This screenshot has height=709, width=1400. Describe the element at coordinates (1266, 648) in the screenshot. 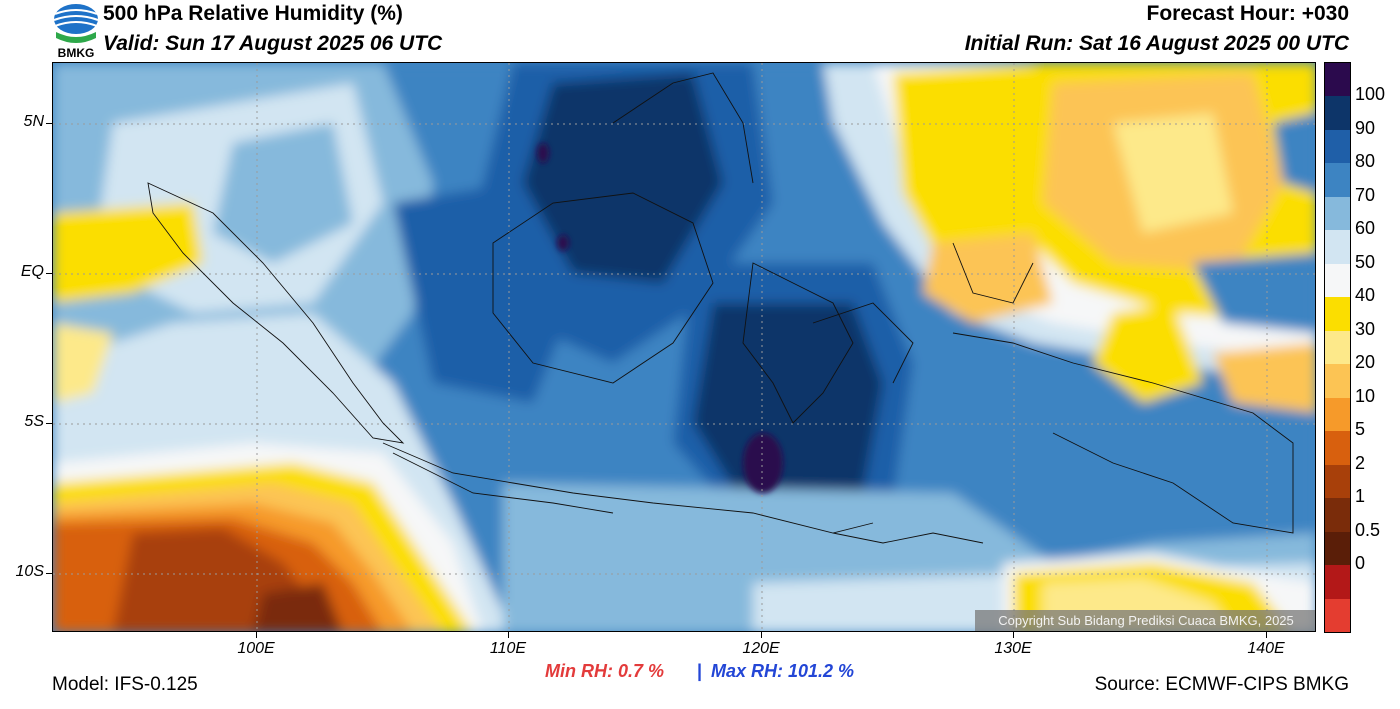

I see `lon-label-140e: 140E` at that location.